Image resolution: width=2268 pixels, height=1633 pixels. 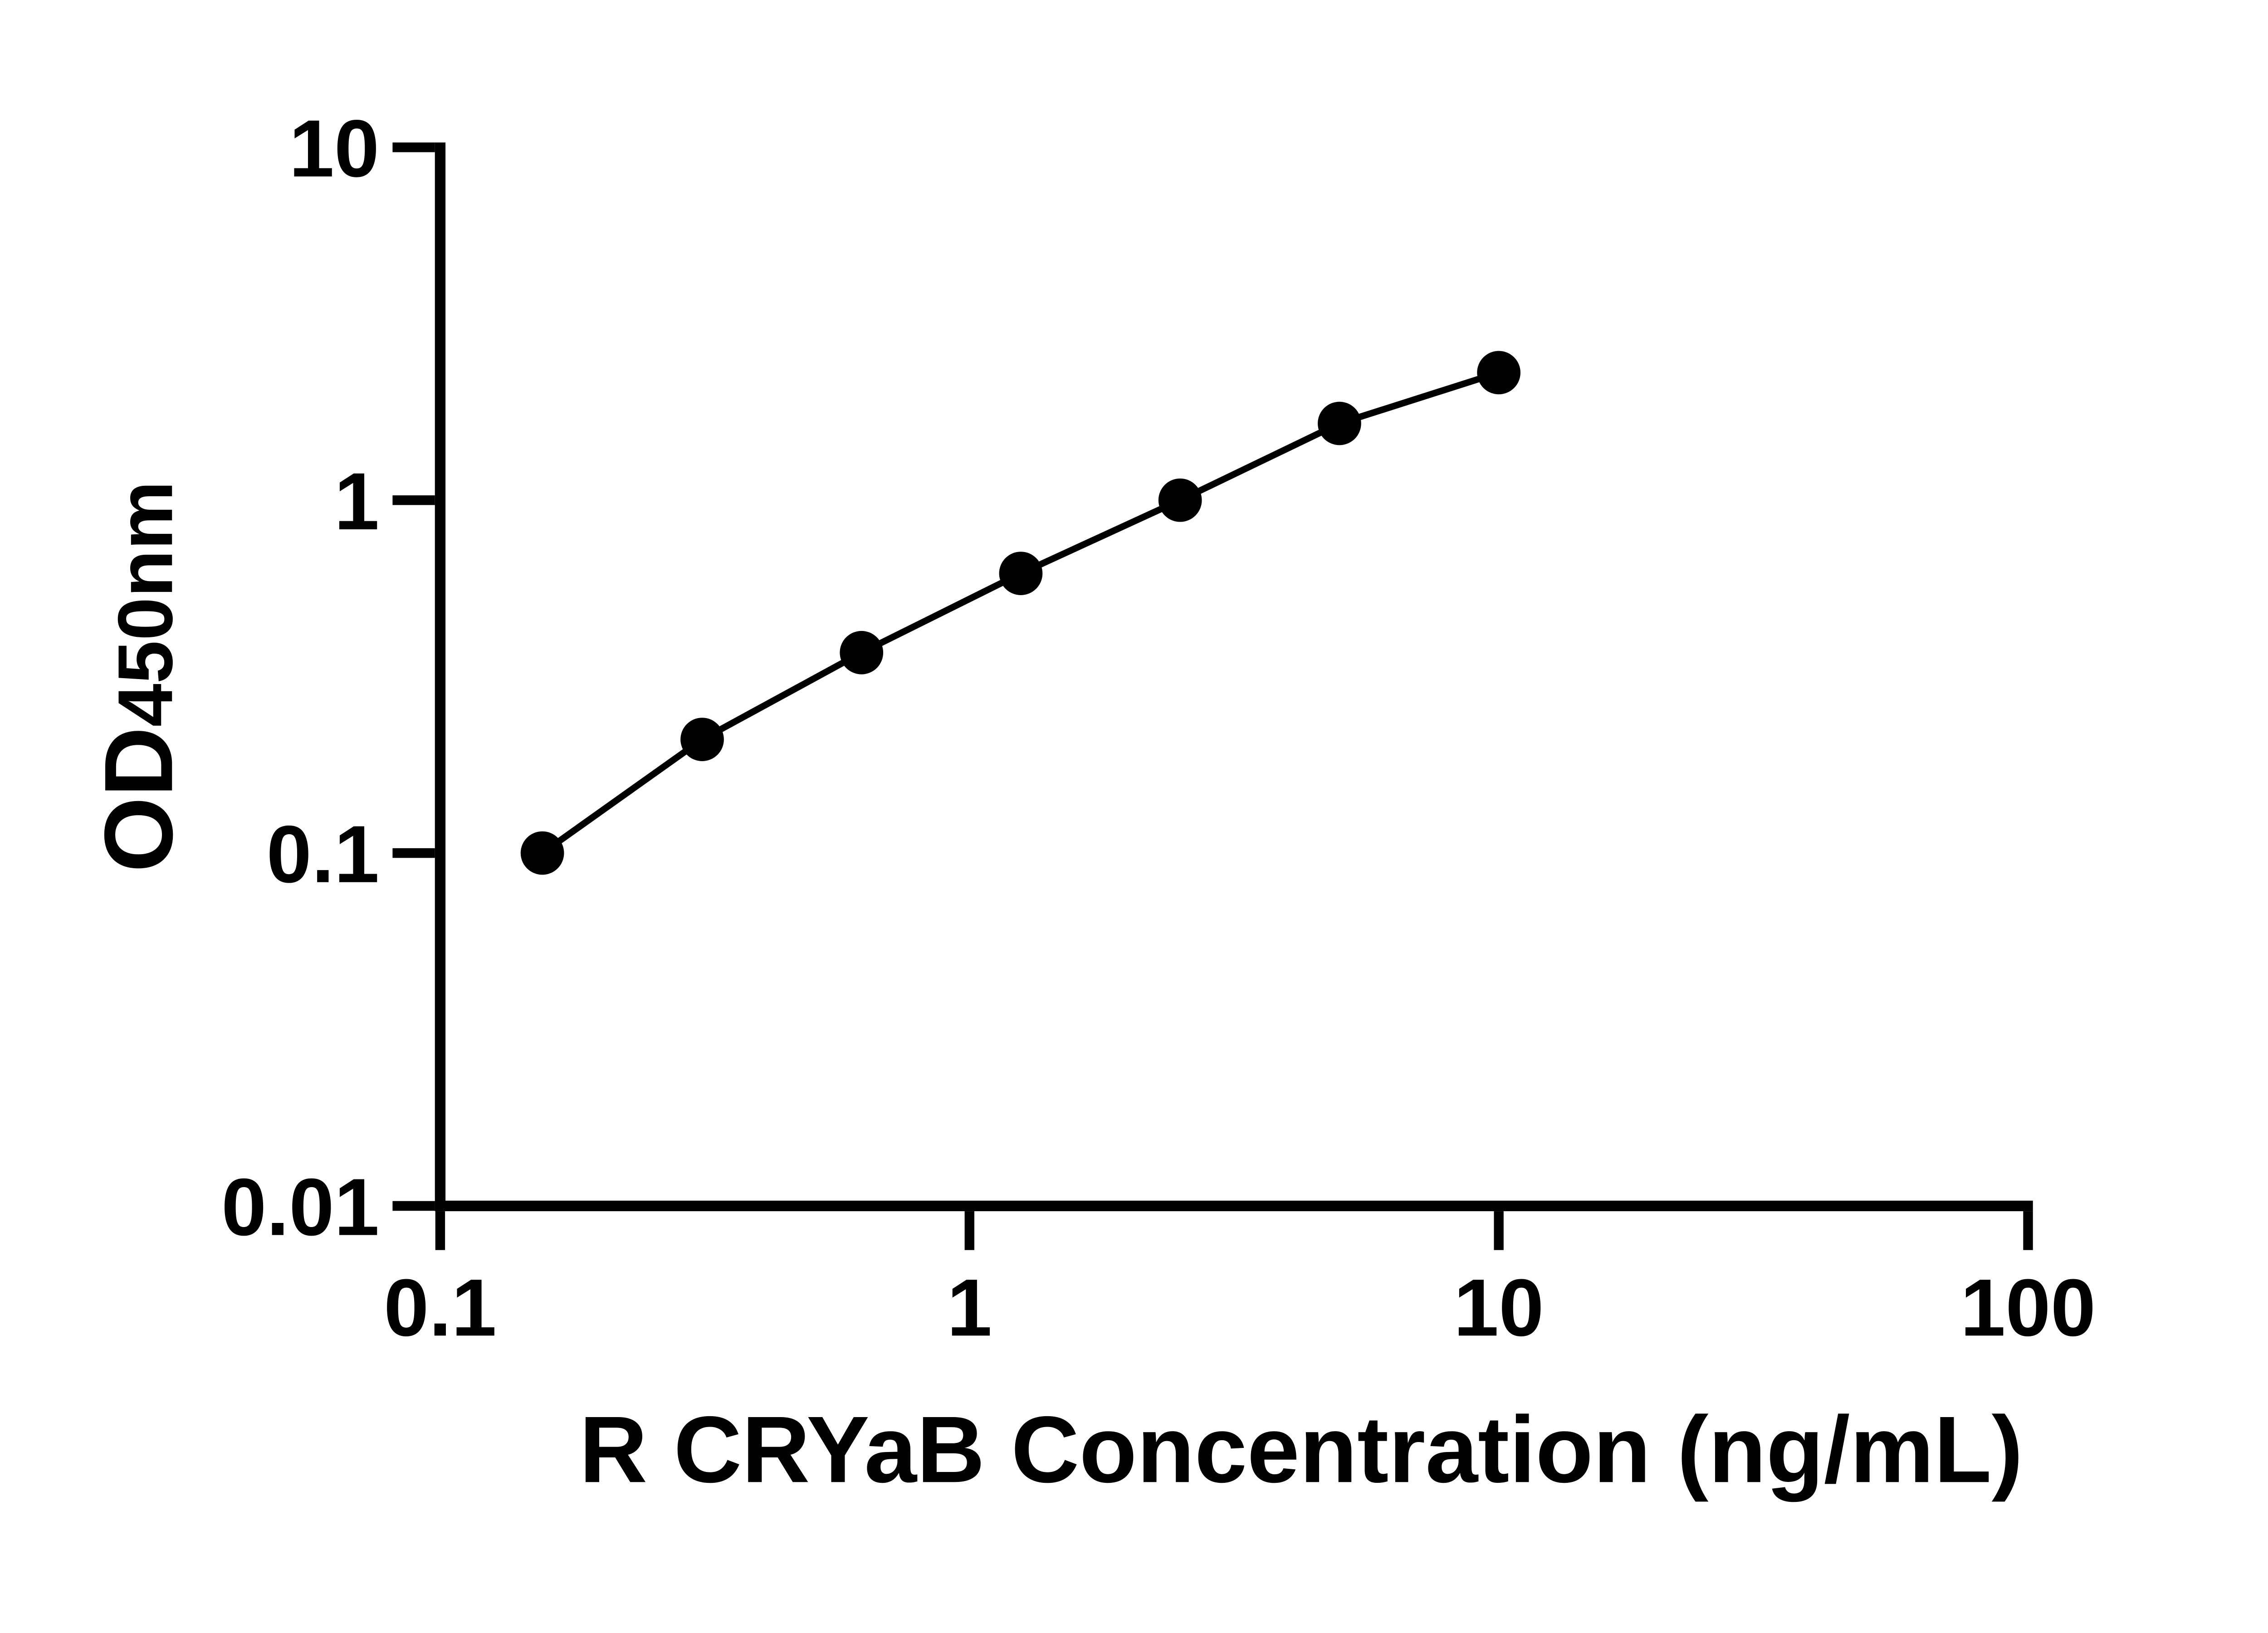 What do you see at coordinates (300, 677) in the screenshot?
I see `y-axis-tick-labels: 10 1 0.1 0.01` at bounding box center [300, 677].